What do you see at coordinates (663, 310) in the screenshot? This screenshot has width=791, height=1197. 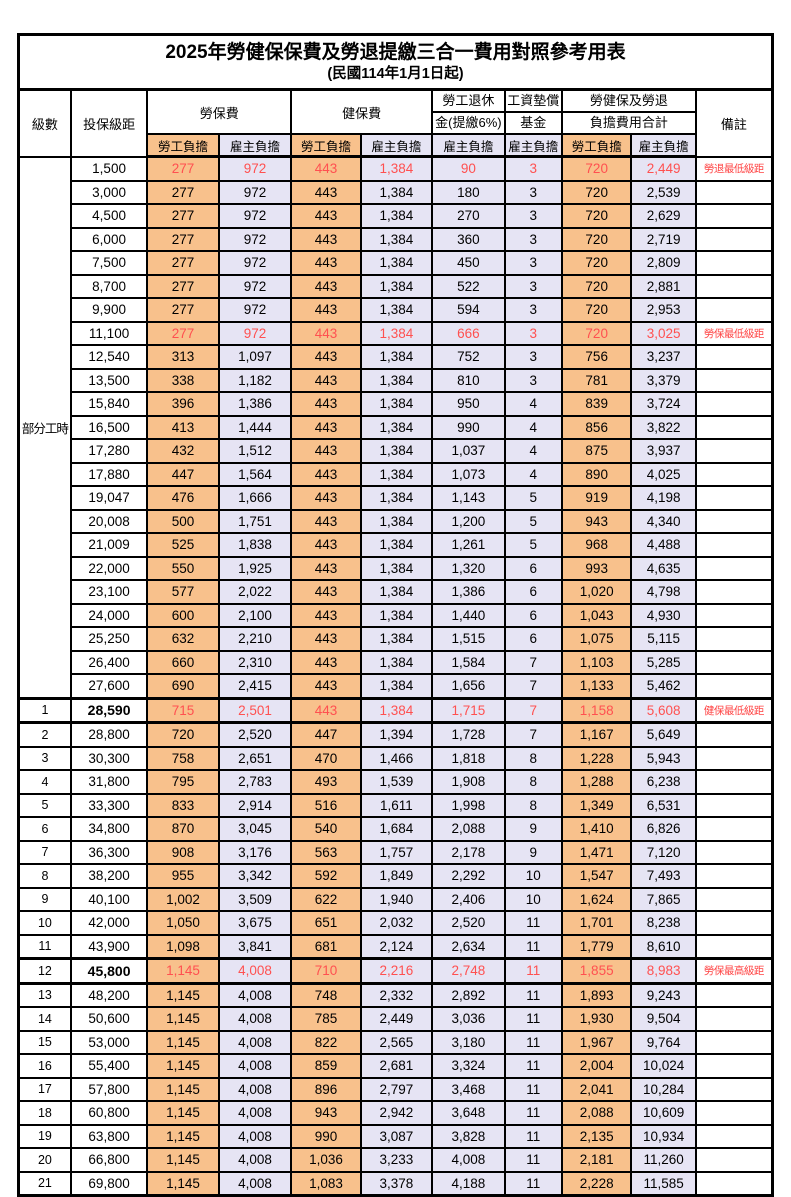 I see `cell-value: 2,953` at bounding box center [663, 310].